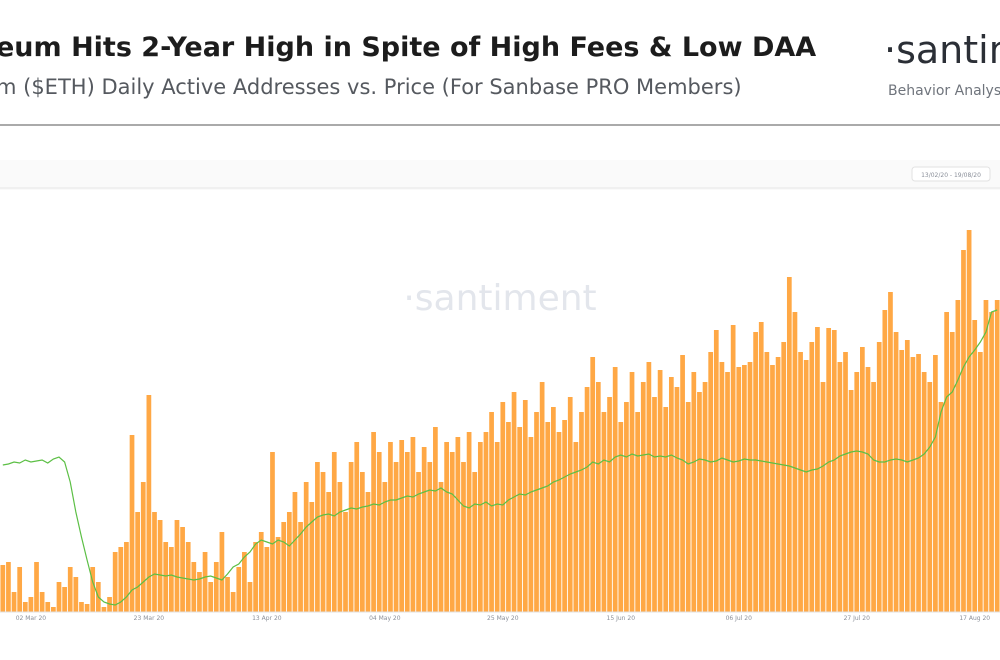  I want to click on x-tick-label: 04 May 20, so click(385, 618).